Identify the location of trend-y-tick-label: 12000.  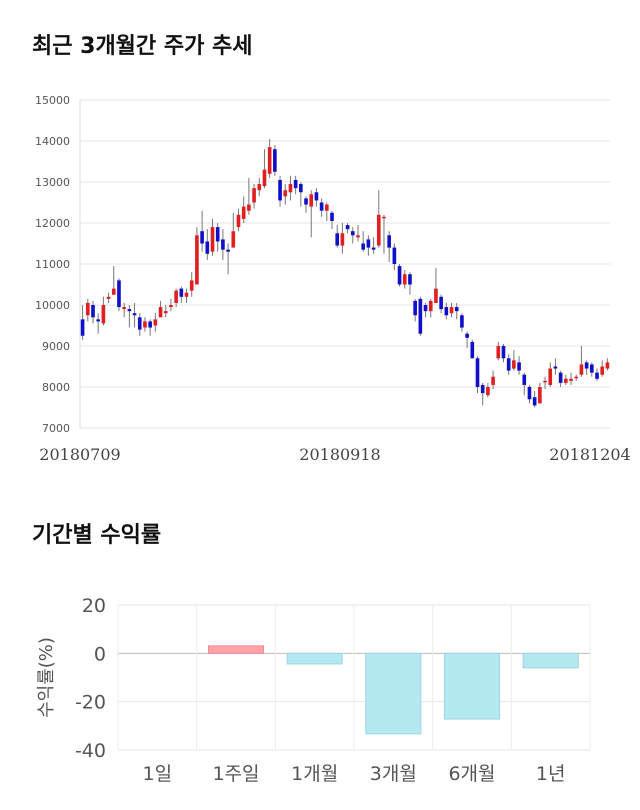
(52, 223).